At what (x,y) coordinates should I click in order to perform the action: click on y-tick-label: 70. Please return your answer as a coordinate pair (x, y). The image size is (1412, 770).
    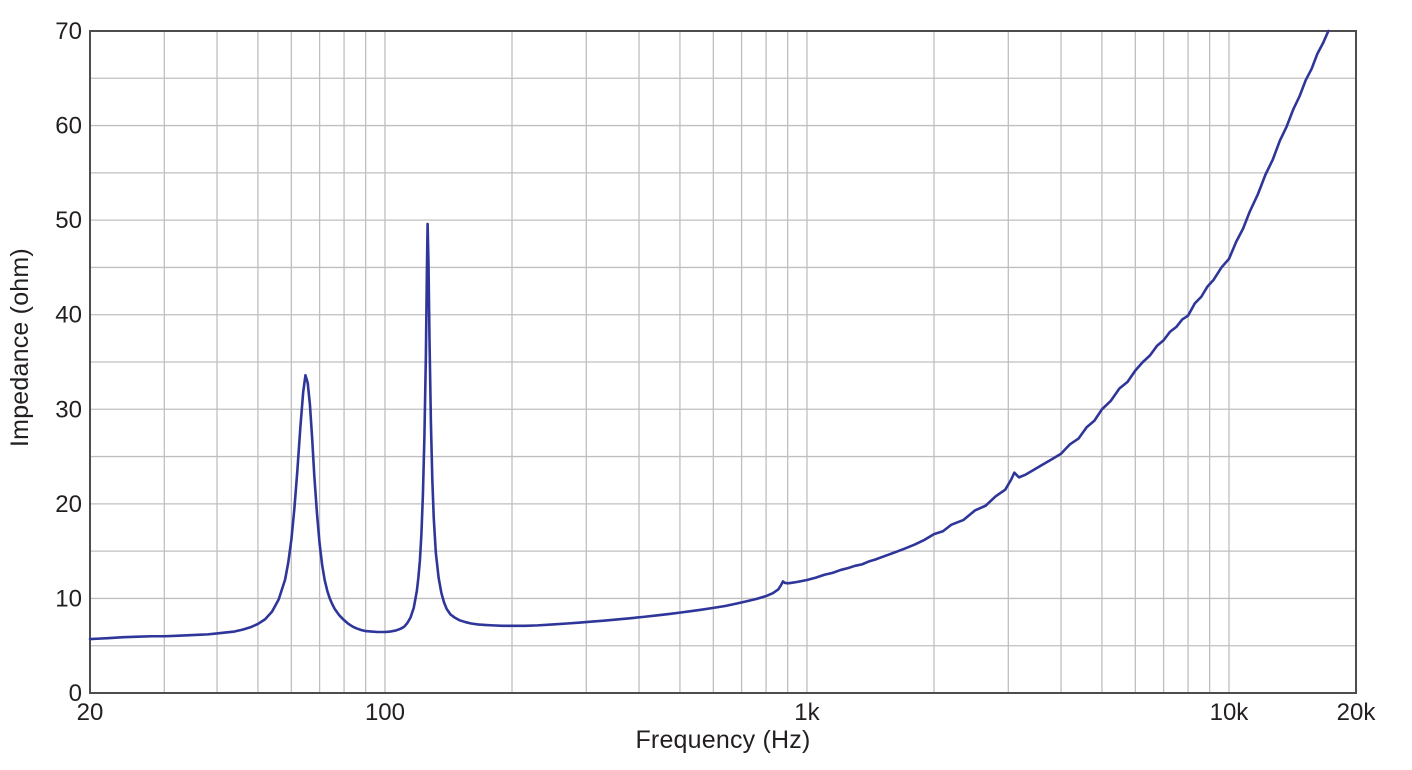
    Looking at the image, I should click on (68, 31).